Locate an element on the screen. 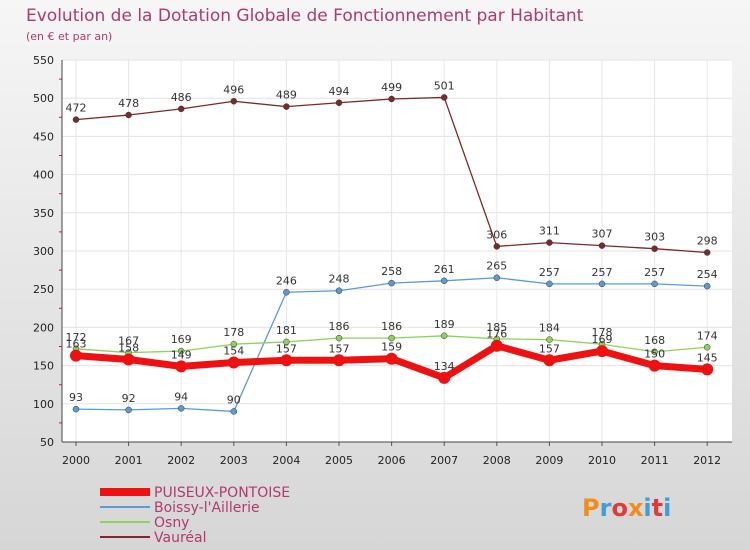 This screenshot has width=750, height=550. x-tick-label: 2001 is located at coordinates (129, 460).